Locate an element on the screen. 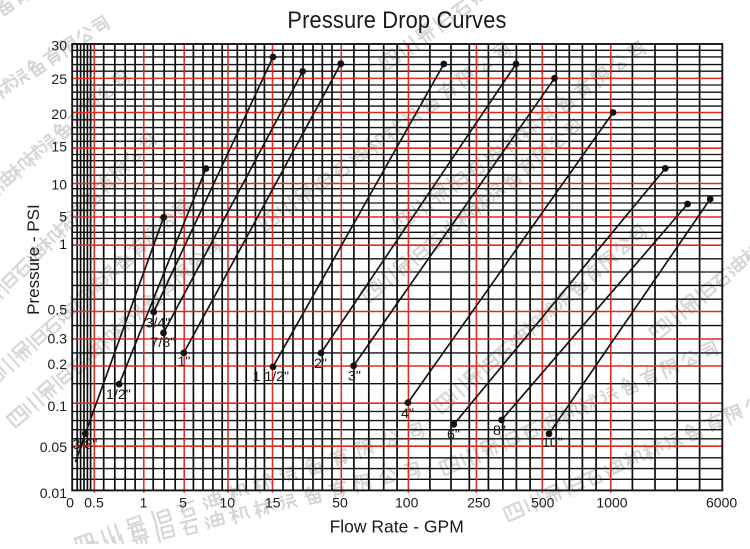 The image size is (750, 549). svg-text: 500 is located at coordinates (543, 502).